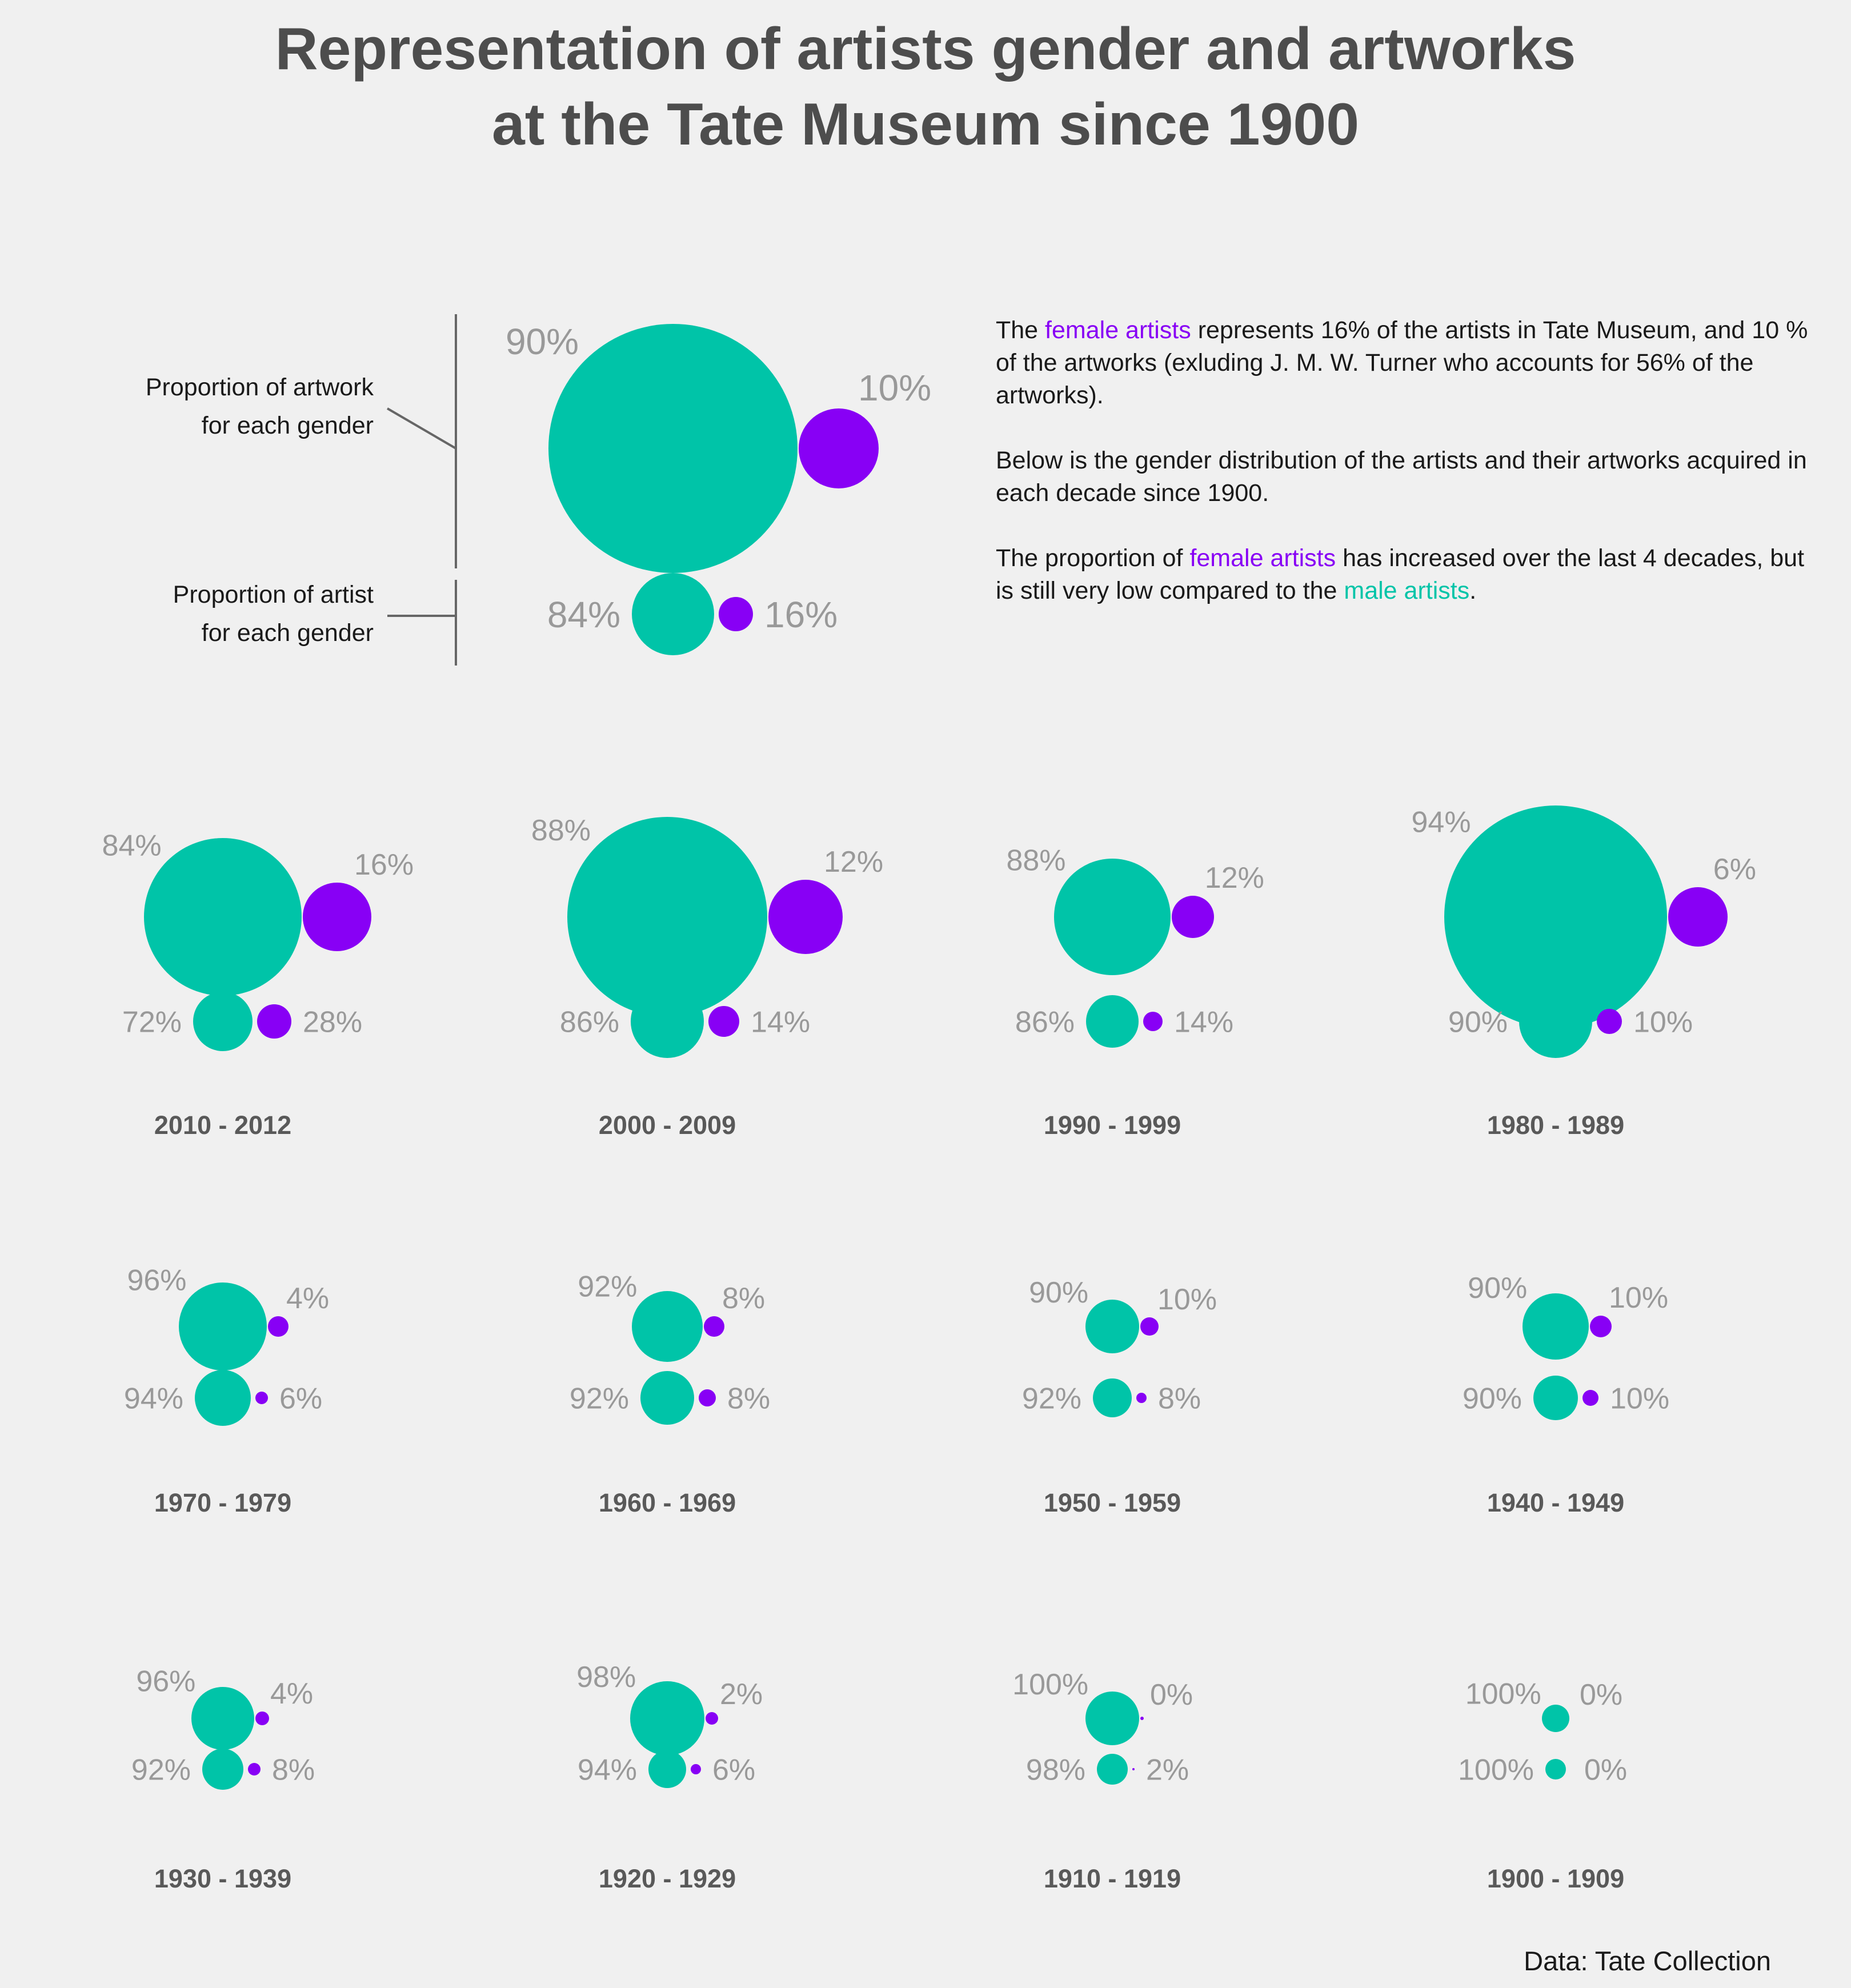 Image resolution: width=1851 pixels, height=1988 pixels. I want to click on legend-artist-line-1: Proportion of artist, so click(273, 594).